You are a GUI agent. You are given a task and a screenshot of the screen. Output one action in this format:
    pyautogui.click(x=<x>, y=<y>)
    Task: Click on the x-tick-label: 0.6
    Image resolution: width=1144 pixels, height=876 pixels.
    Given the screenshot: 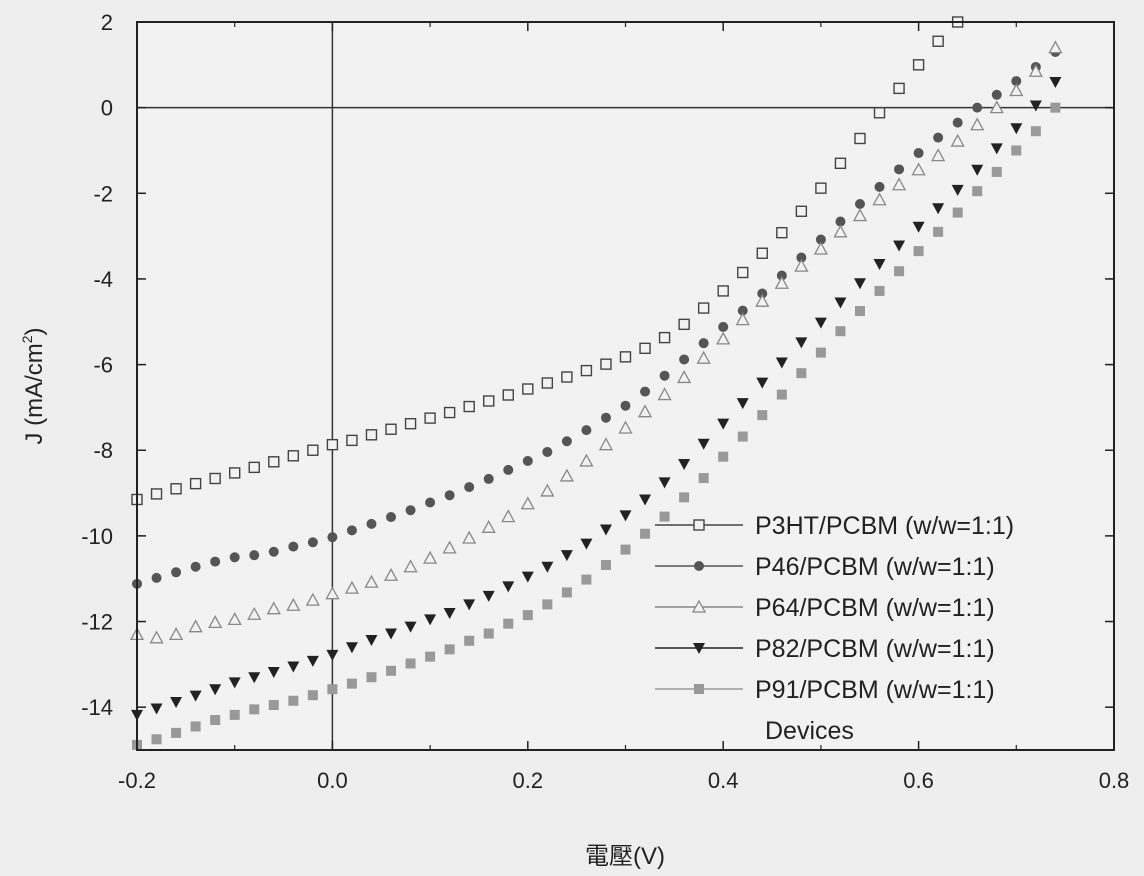 What is the action you would take?
    pyautogui.click(x=918, y=780)
    